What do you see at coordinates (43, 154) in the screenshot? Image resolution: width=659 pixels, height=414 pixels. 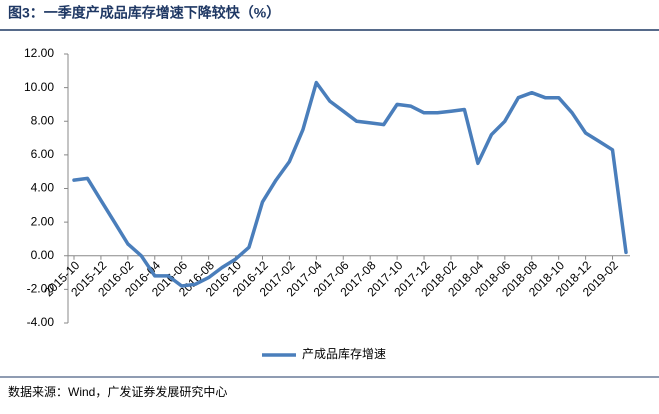 I see `y-tick-label: 6.00` at bounding box center [43, 154].